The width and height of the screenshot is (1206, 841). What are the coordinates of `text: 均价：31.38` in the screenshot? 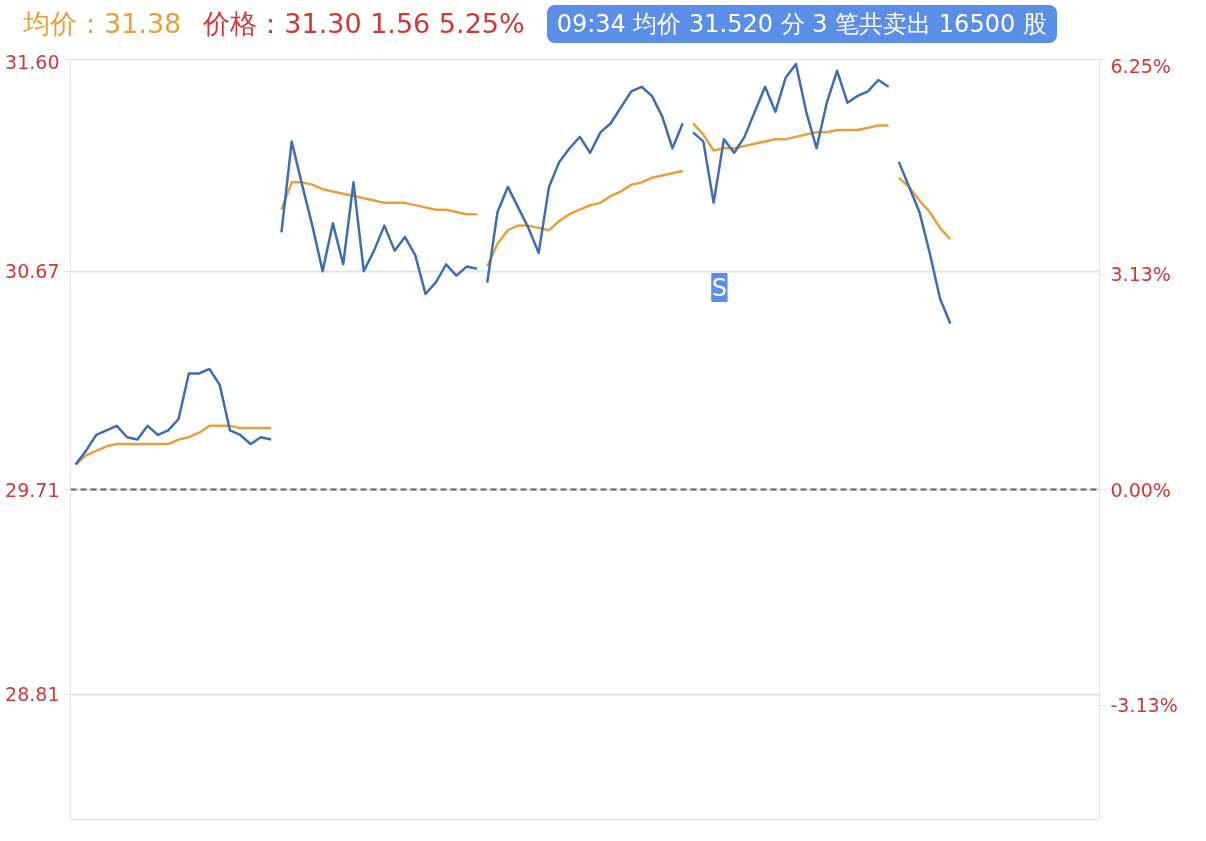 It's located at (102, 23).